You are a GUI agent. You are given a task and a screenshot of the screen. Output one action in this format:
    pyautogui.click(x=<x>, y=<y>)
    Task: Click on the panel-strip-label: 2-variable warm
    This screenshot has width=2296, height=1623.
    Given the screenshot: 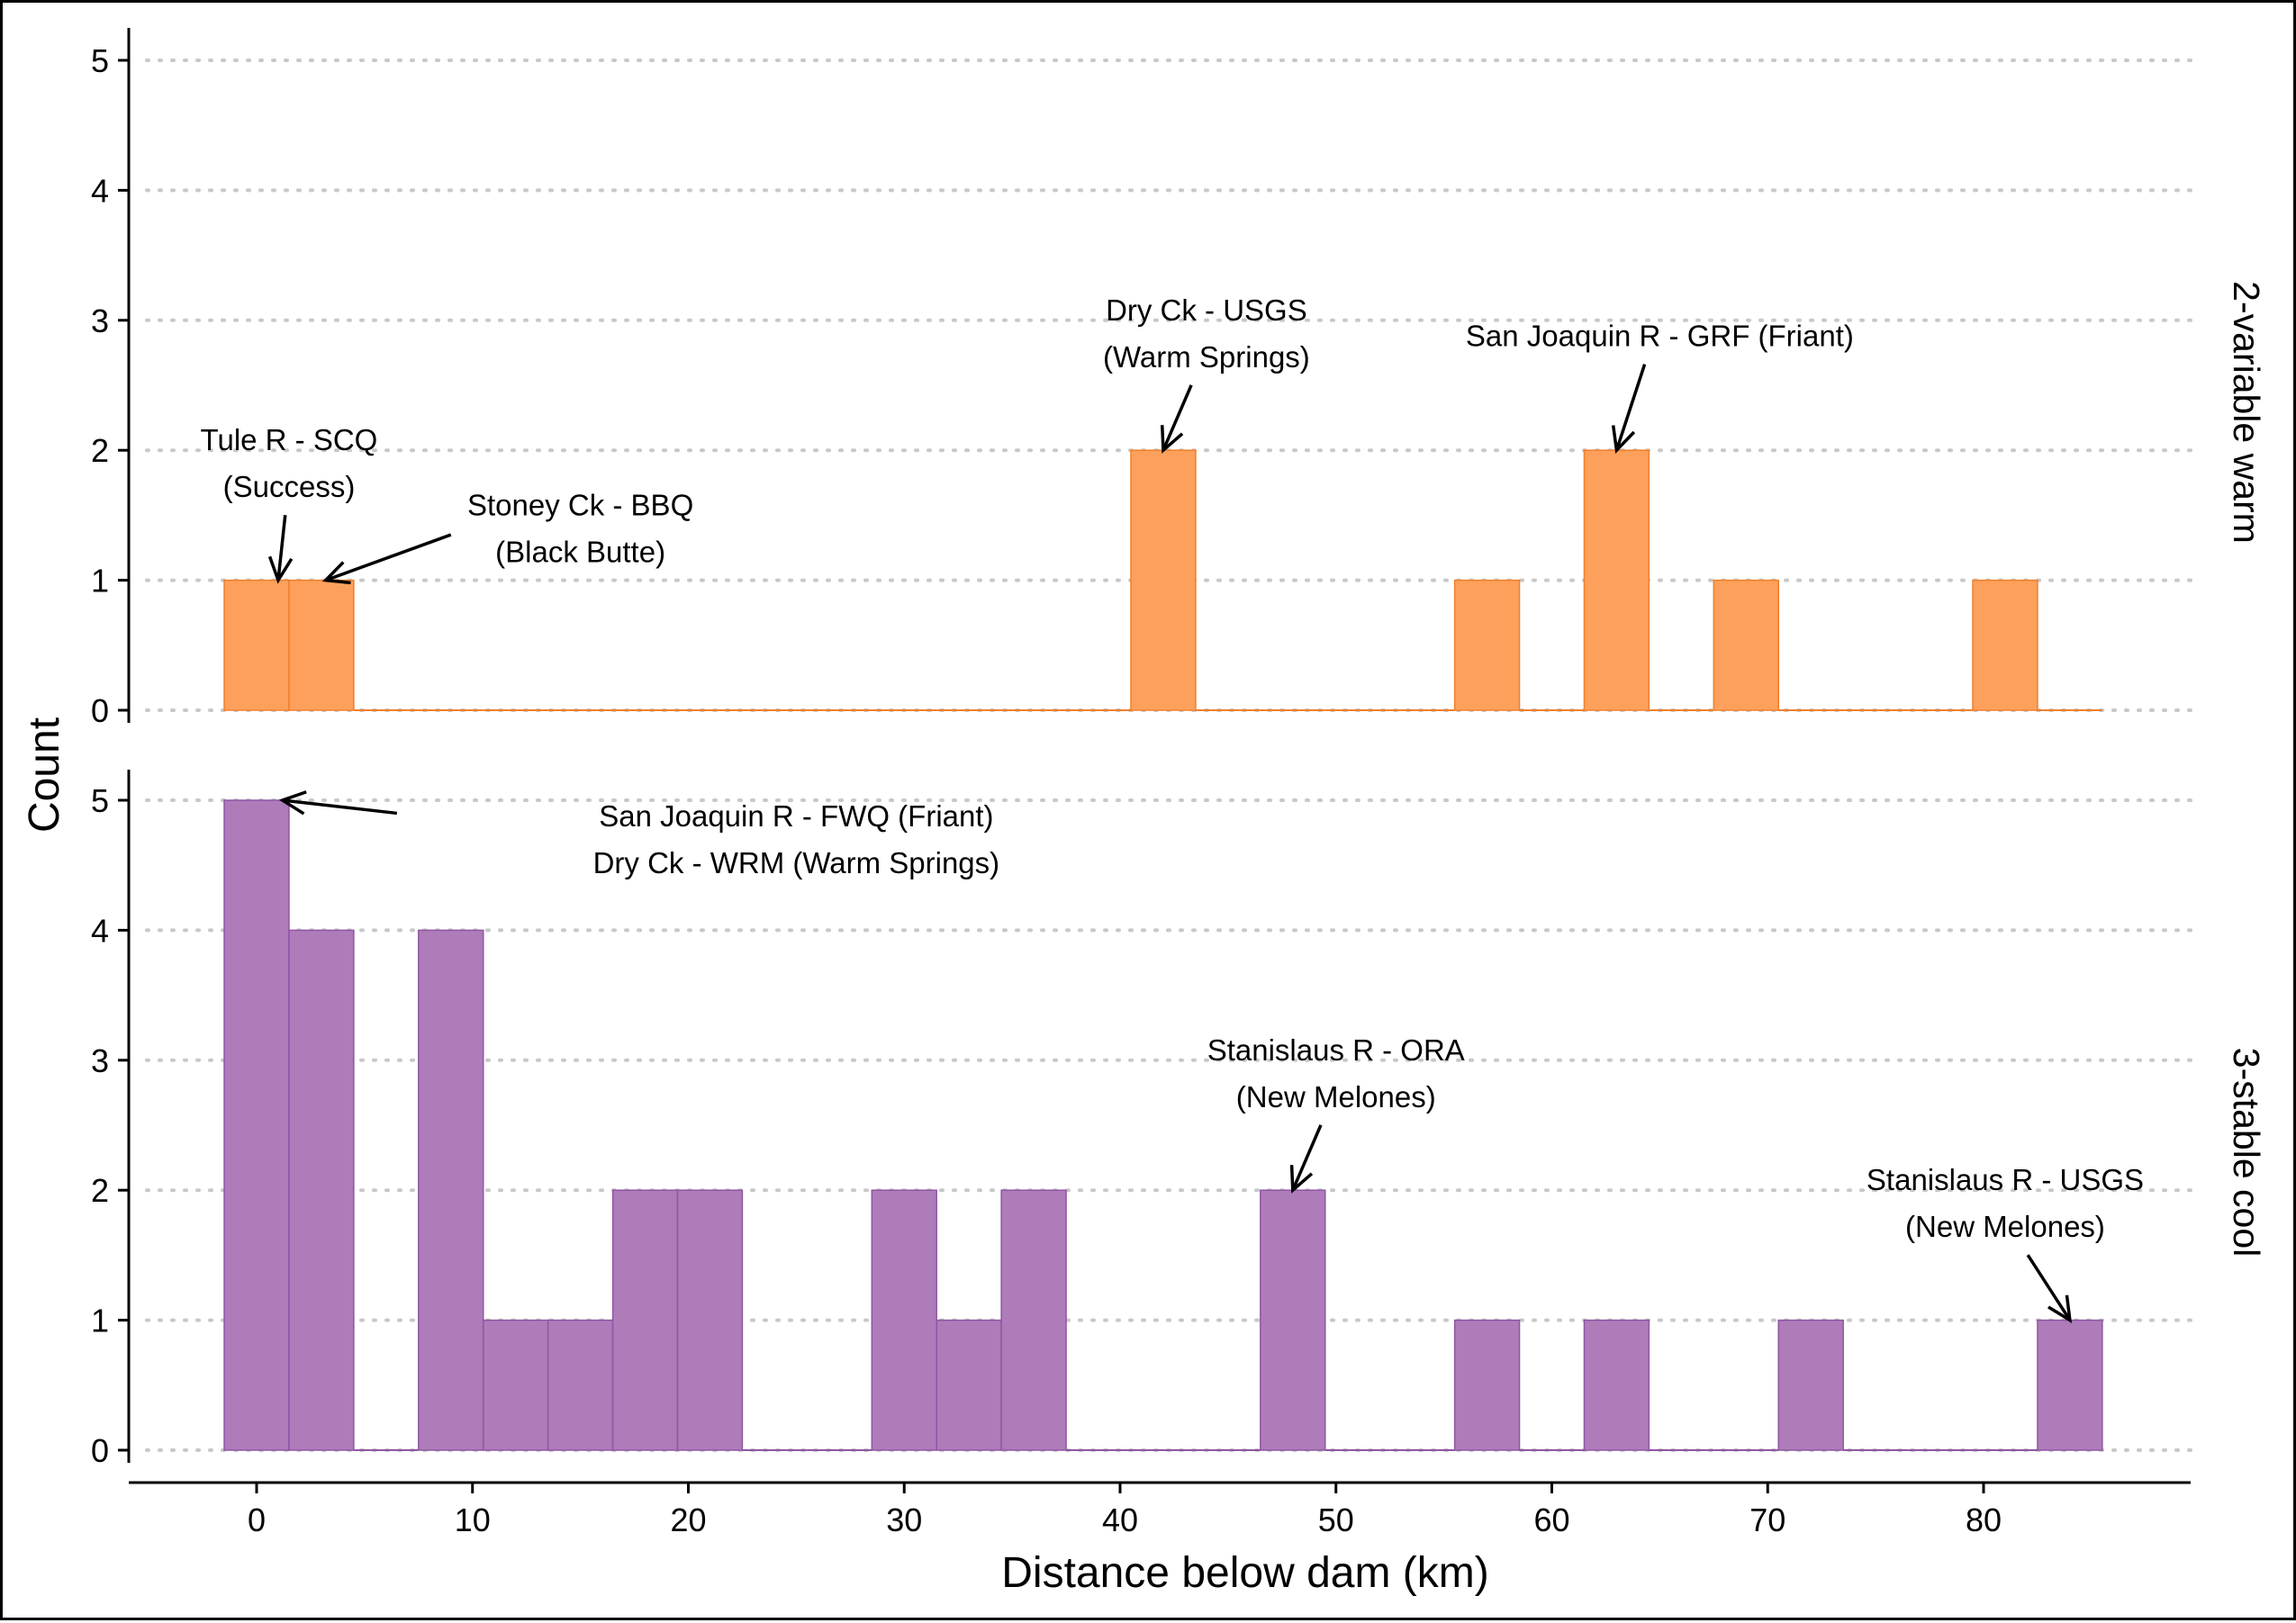 What is the action you would take?
    pyautogui.click(x=2246, y=413)
    